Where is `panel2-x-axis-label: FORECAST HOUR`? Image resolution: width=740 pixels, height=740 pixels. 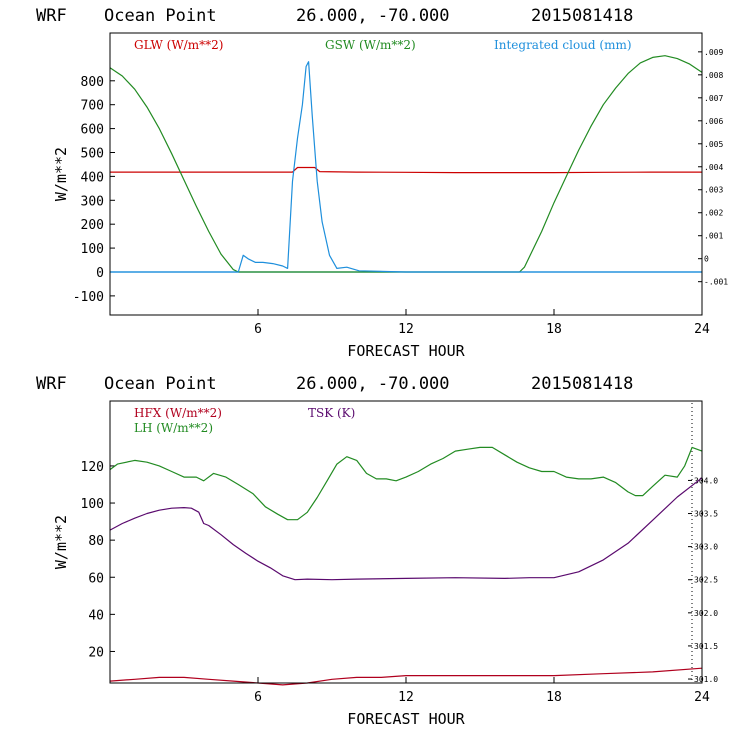 panel2-x-axis-label: FORECAST HOUR is located at coordinates (406, 719).